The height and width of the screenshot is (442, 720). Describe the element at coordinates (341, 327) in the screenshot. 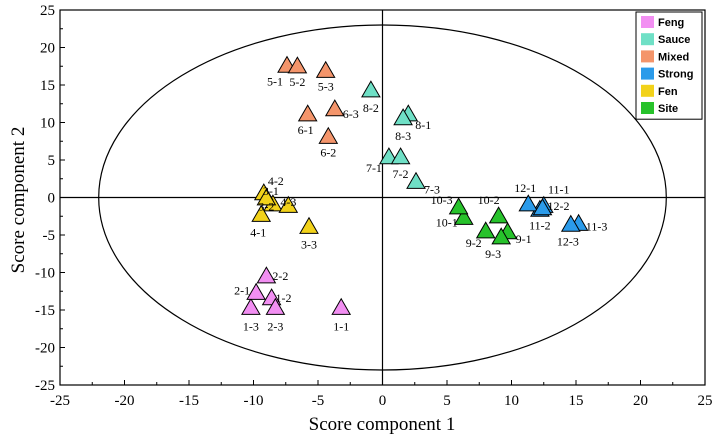

I see `point-label-1-1: 1-1` at that location.